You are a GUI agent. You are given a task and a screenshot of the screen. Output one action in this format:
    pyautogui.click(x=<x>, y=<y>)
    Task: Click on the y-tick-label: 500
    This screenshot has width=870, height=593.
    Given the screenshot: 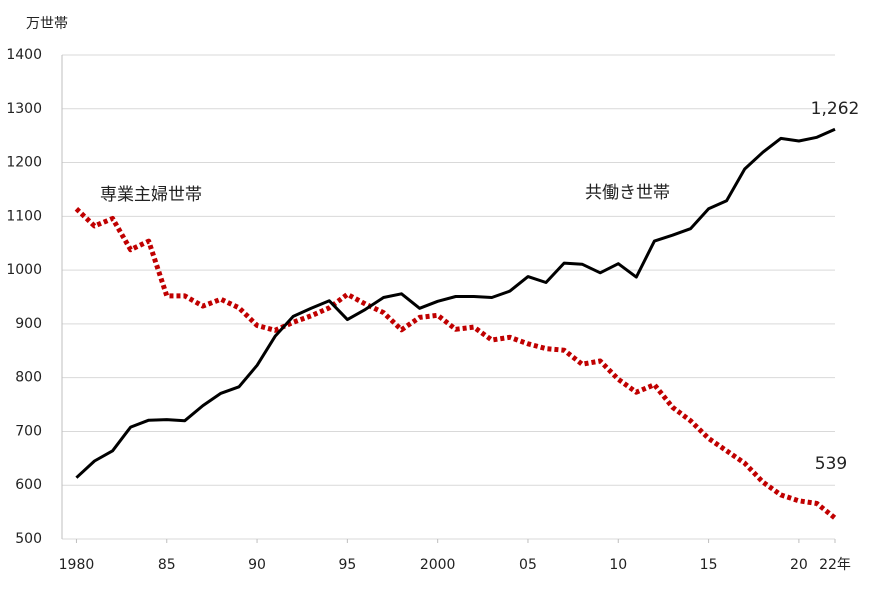 What is the action you would take?
    pyautogui.click(x=28, y=539)
    